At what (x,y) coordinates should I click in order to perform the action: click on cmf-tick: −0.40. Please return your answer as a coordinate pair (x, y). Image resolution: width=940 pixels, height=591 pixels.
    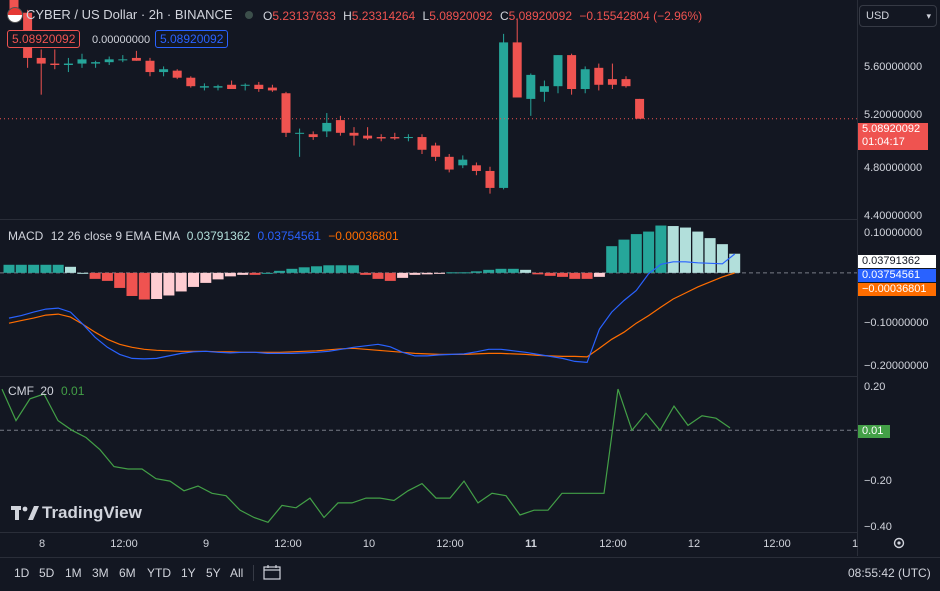
    Looking at the image, I should click on (878, 527).